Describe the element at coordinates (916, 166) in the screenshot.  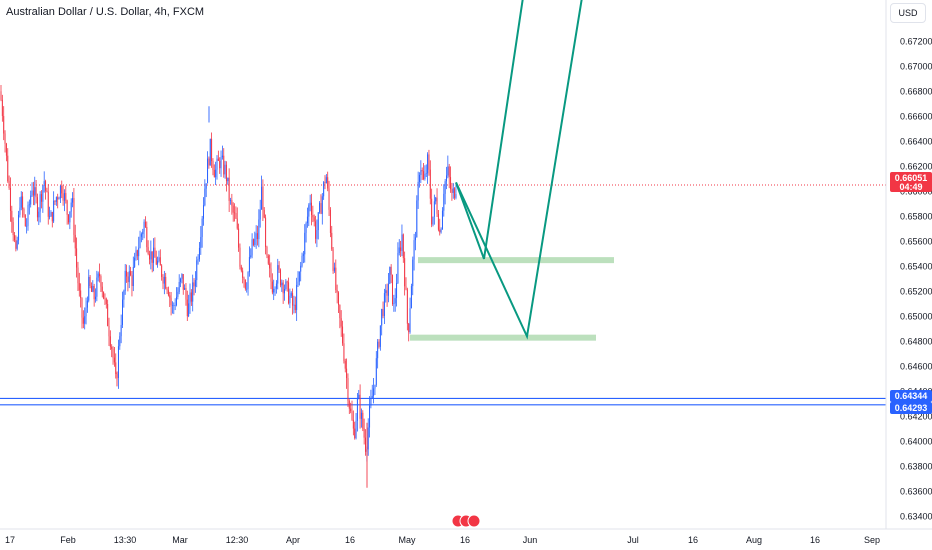
I see `price-tick: 0.66200` at that location.